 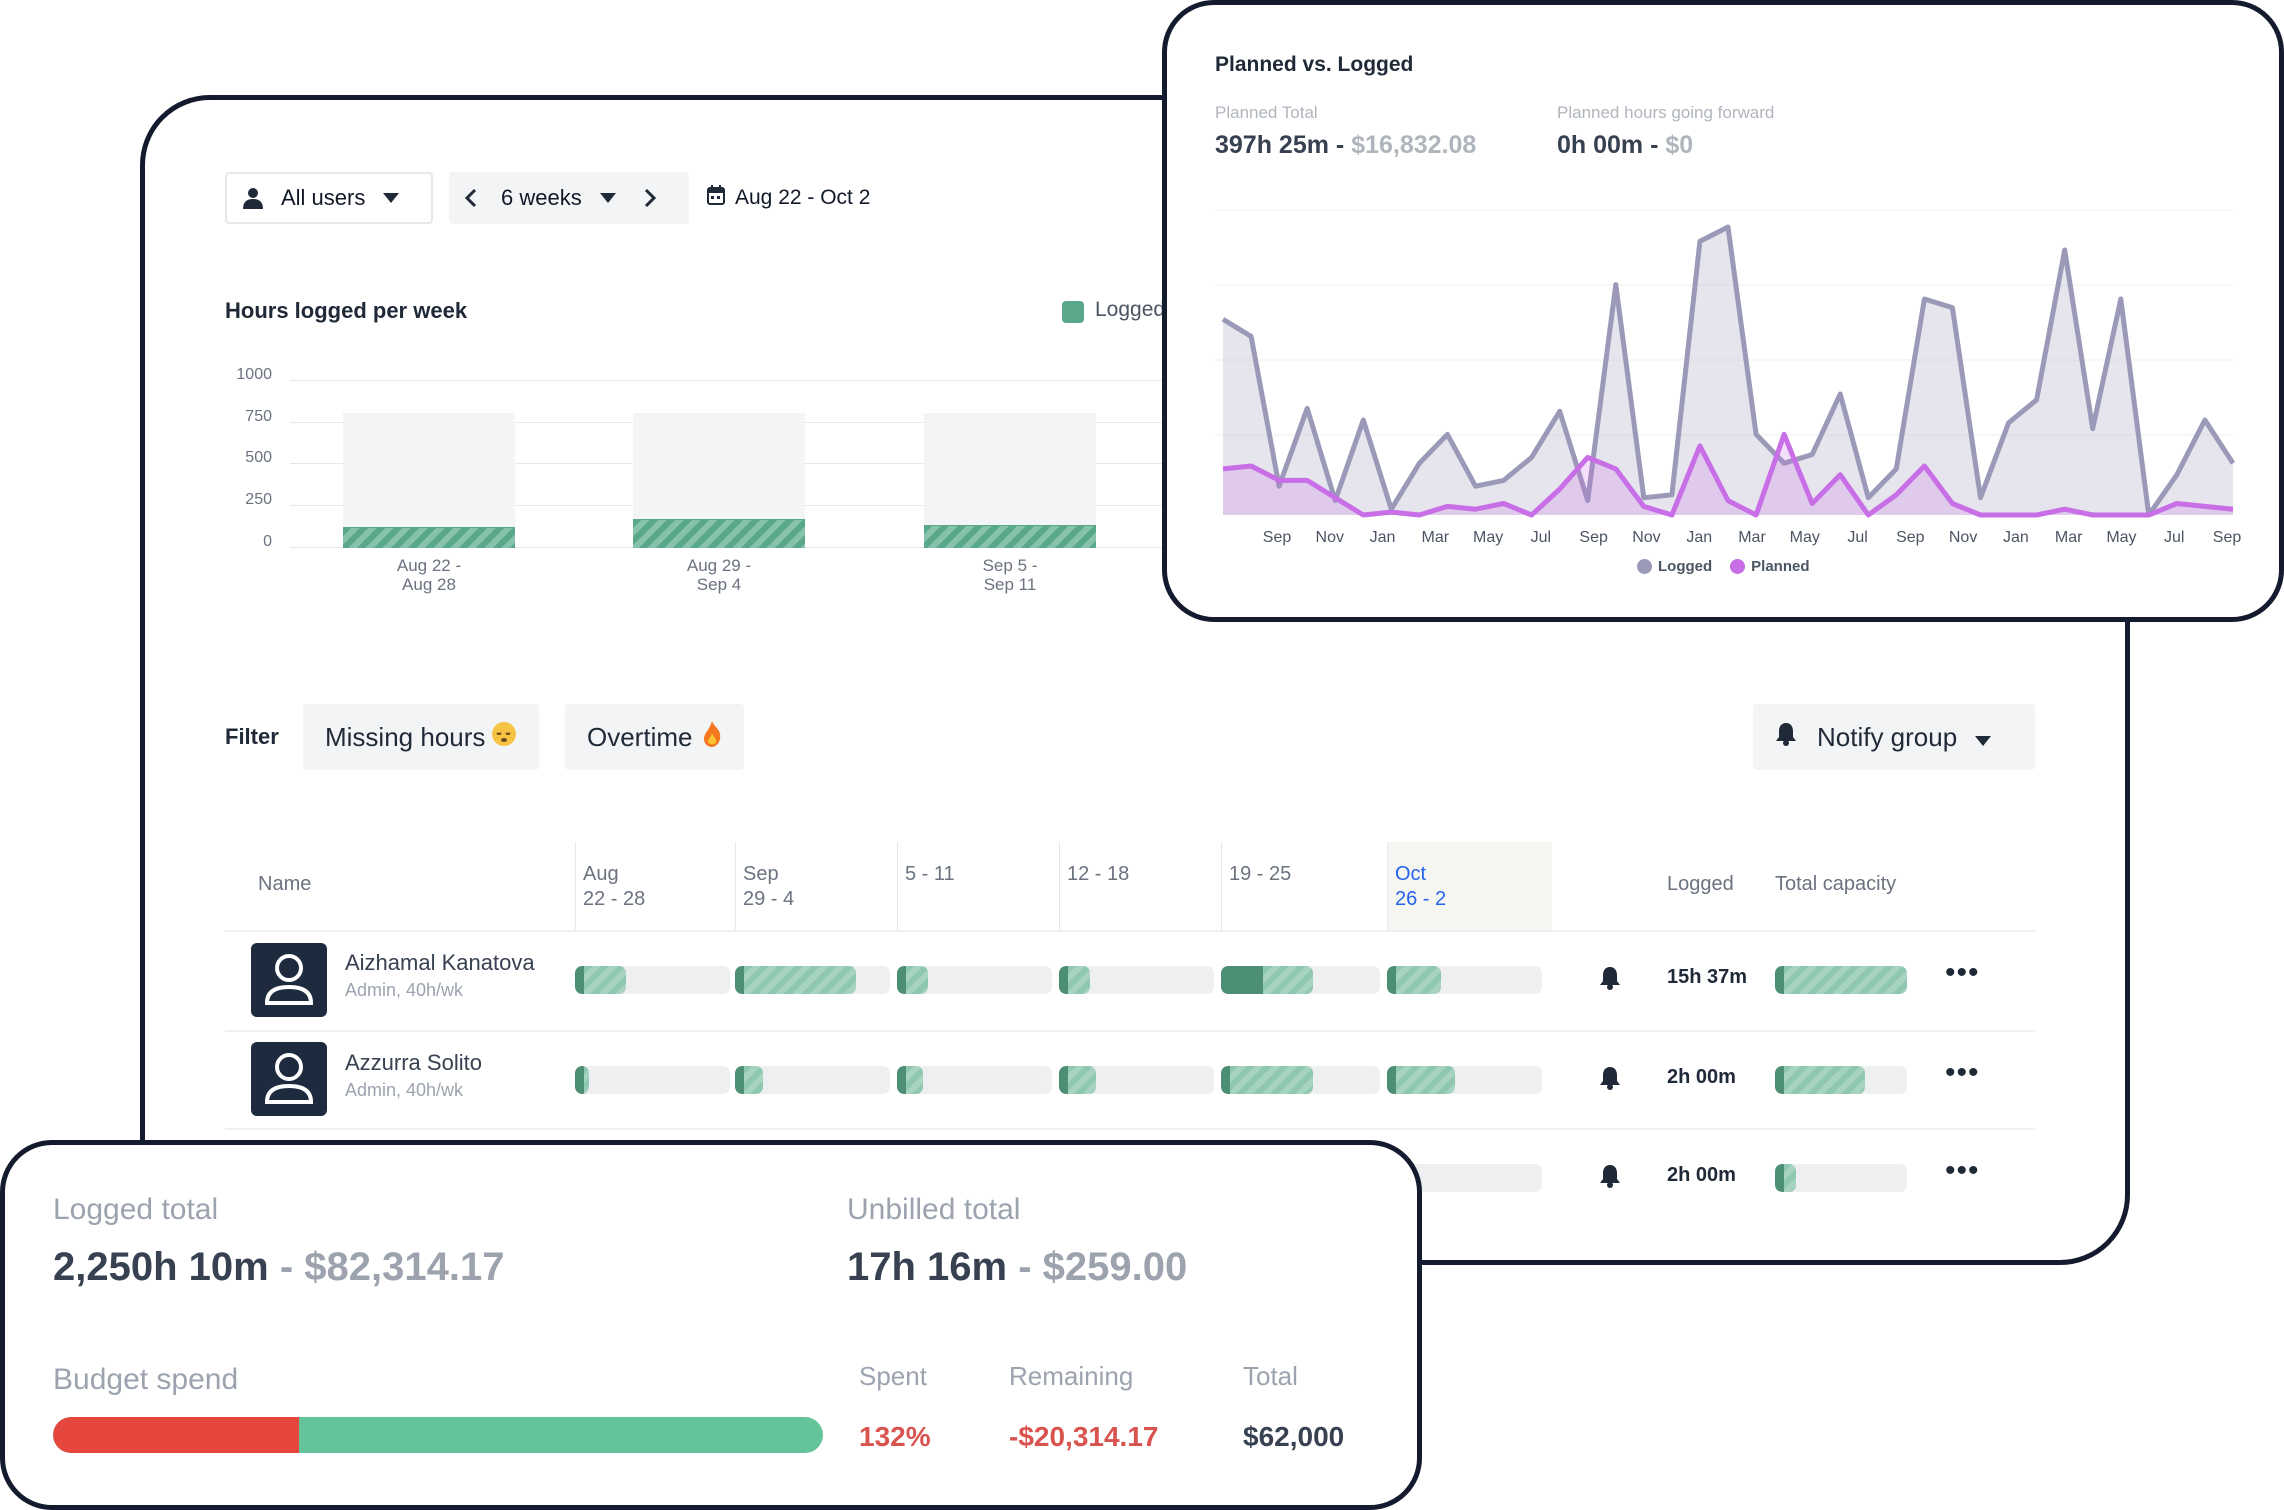 I want to click on legend-logged-swatch, so click(x=1073, y=312).